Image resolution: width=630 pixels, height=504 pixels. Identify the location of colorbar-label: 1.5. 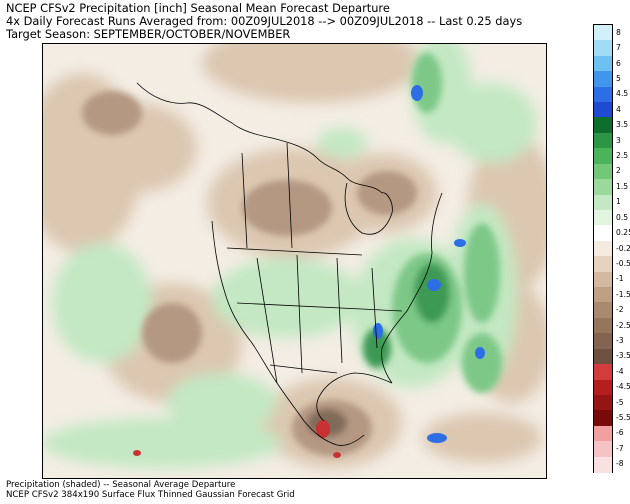
(622, 186).